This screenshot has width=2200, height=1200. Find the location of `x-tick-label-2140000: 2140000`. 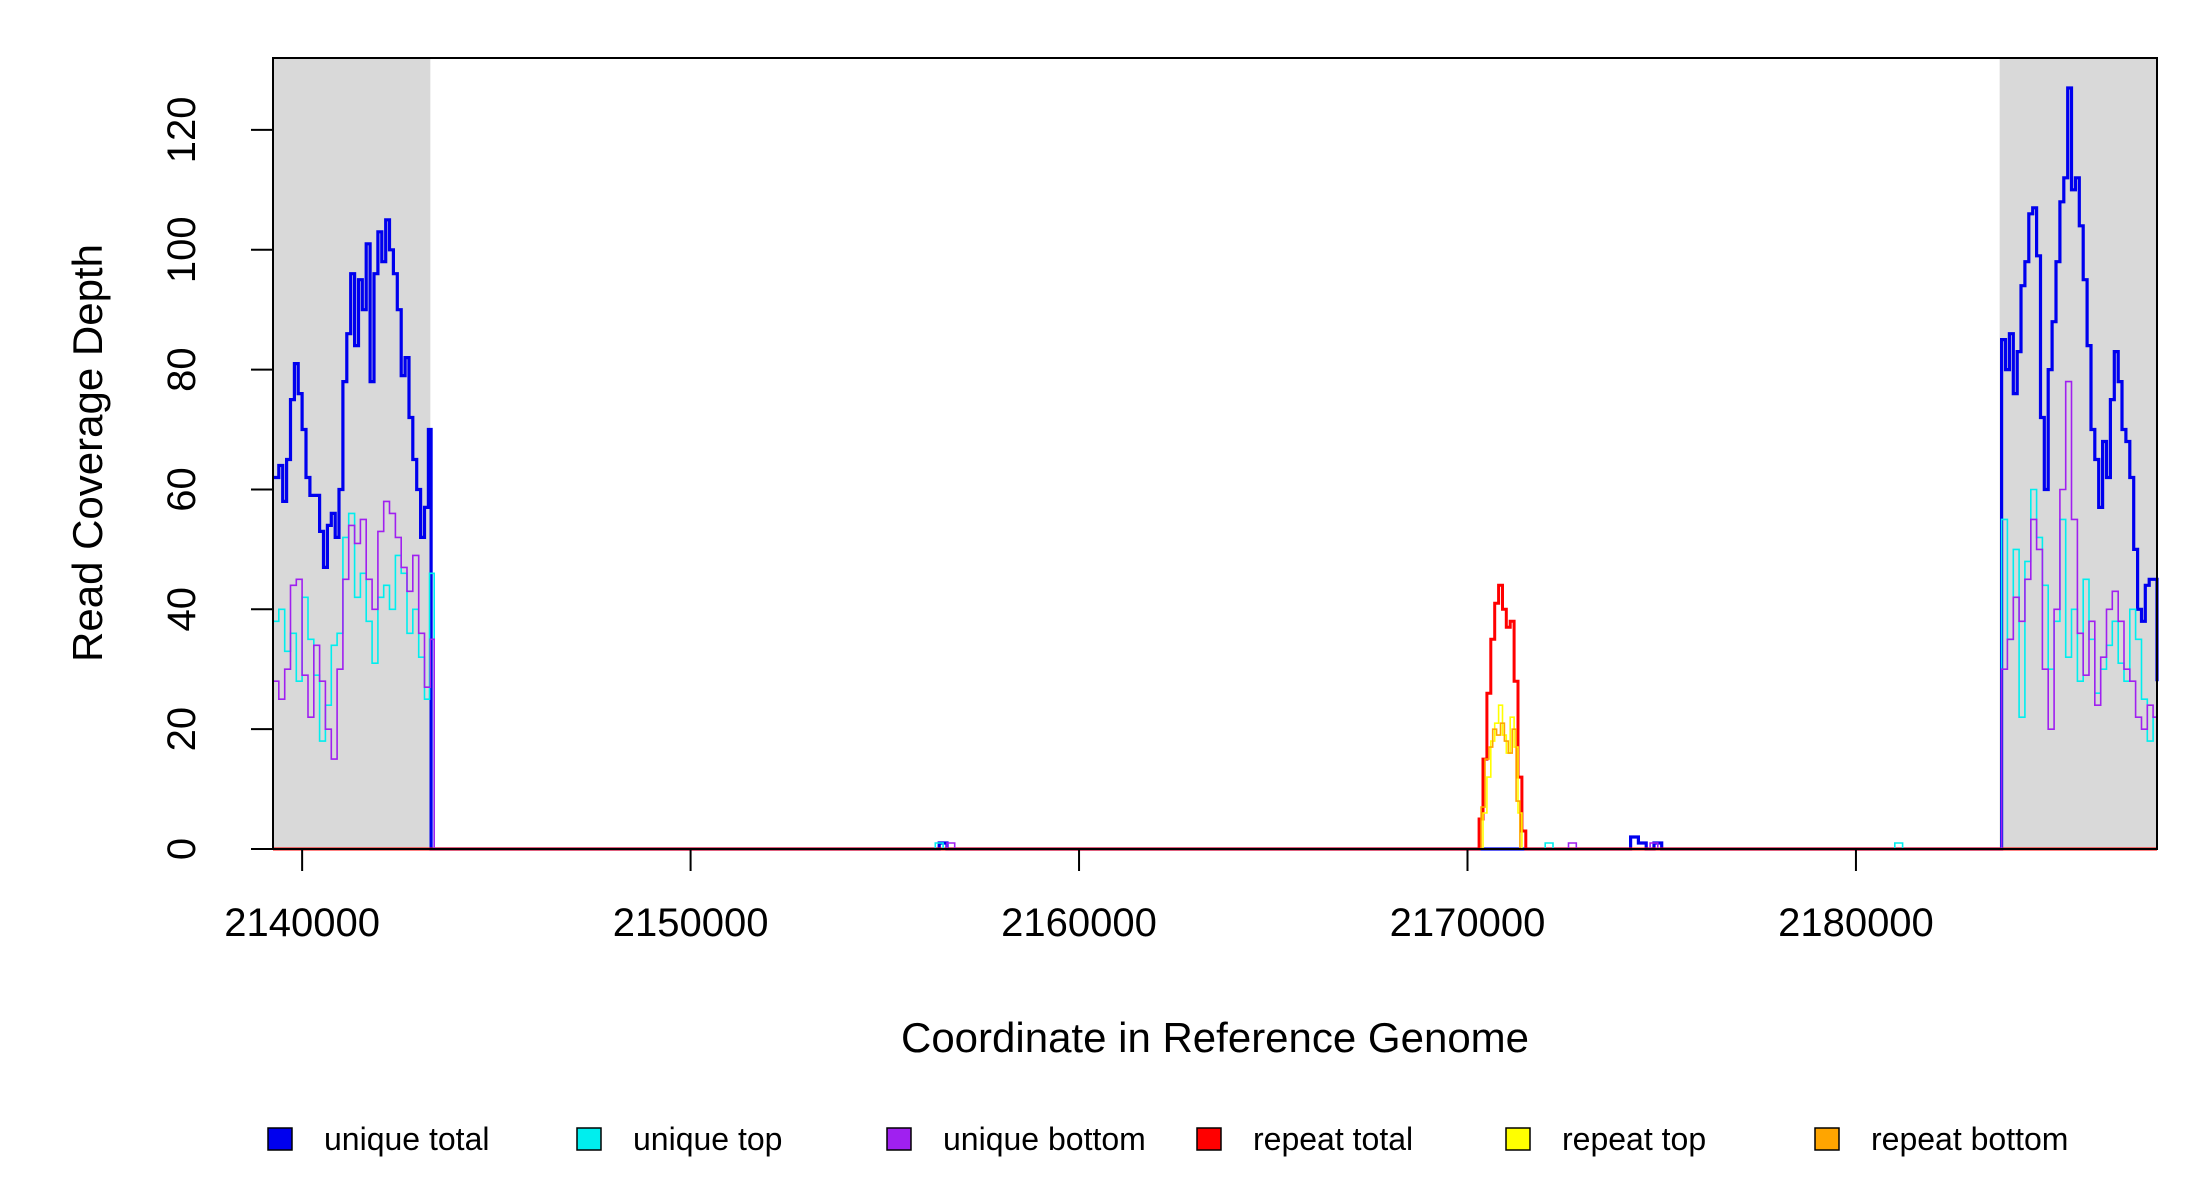

x-tick-label-2140000: 2140000 is located at coordinates (302, 923).